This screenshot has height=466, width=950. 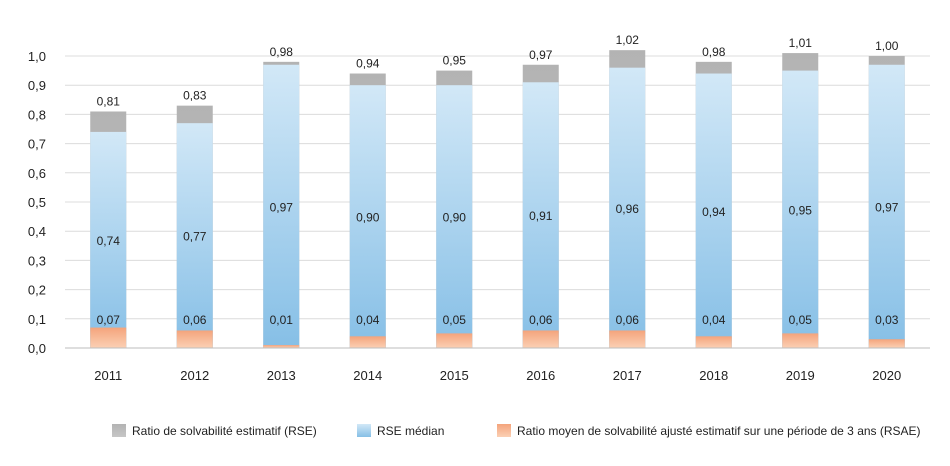 What do you see at coordinates (37, 231) in the screenshot?
I see `y-tick-label: 0,4` at bounding box center [37, 231].